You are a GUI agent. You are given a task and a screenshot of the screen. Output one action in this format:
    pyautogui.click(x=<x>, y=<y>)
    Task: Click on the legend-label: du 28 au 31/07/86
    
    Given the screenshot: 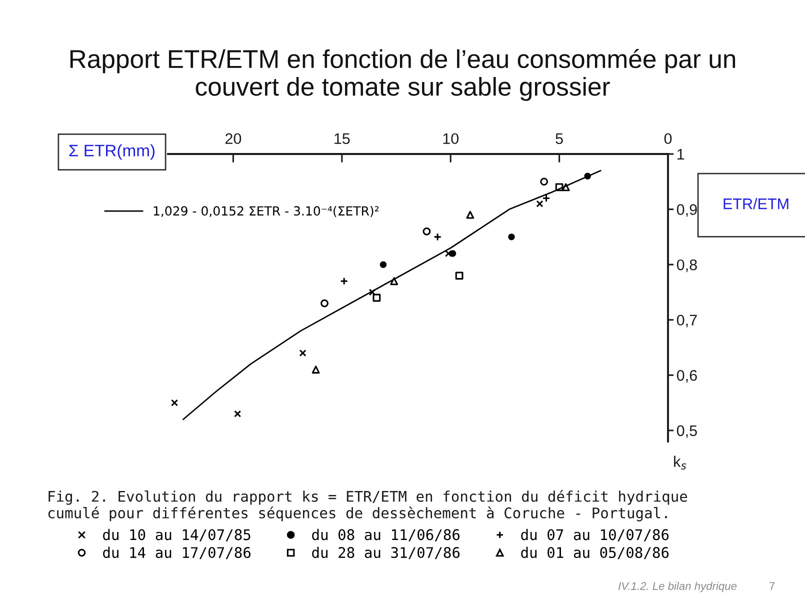 What is the action you would take?
    pyautogui.click(x=386, y=553)
    